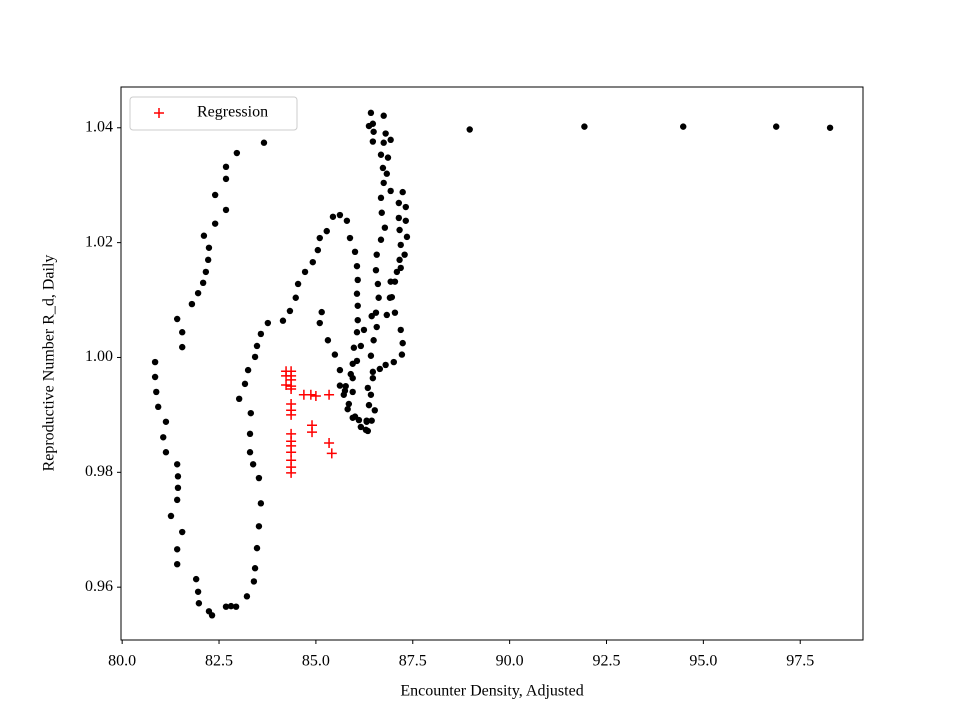 This screenshot has width=960, height=720. Describe the element at coordinates (99, 126) in the screenshot. I see `y-tick-label: 1.04` at that location.